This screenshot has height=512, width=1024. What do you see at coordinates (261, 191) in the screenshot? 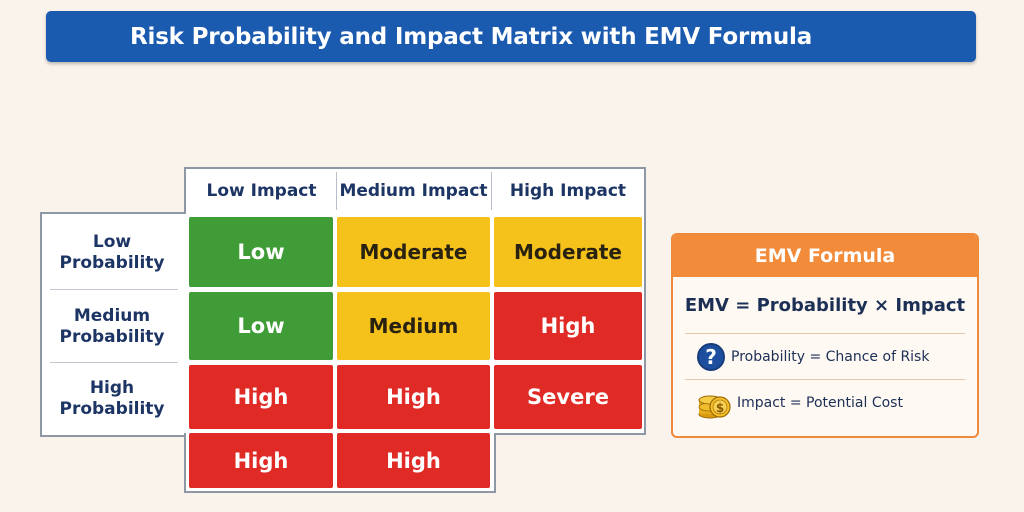
I see `column-header-low-impact: Low Impact` at bounding box center [261, 191].